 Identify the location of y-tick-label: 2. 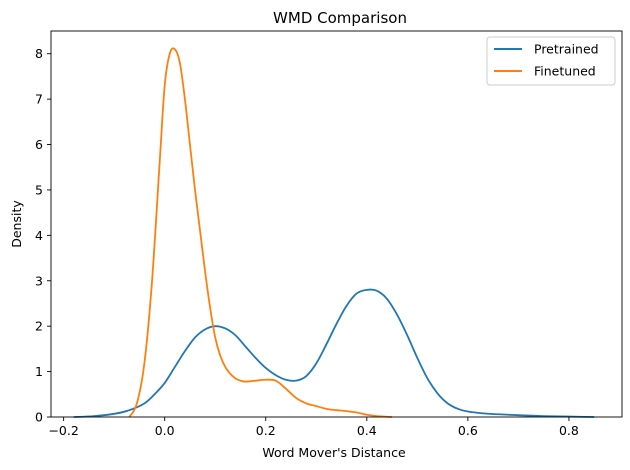
(39, 326).